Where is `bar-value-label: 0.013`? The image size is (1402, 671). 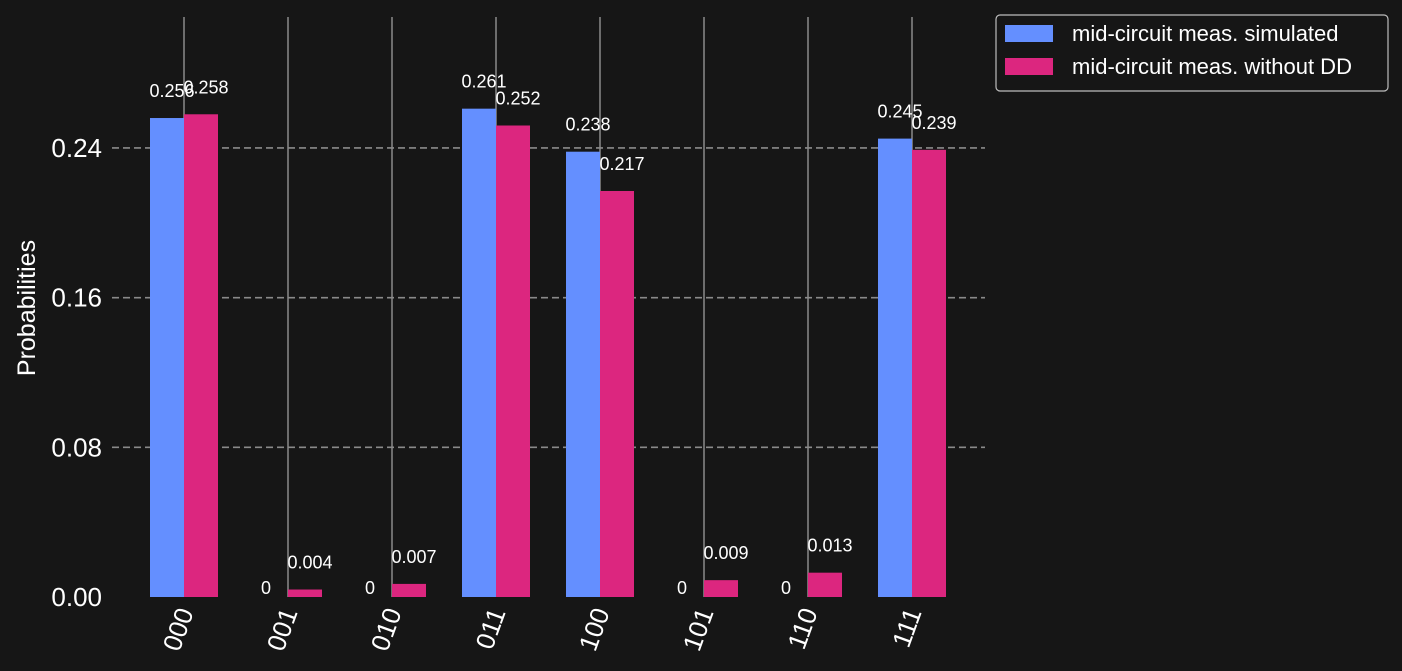 bar-value-label: 0.013 is located at coordinates (829, 546).